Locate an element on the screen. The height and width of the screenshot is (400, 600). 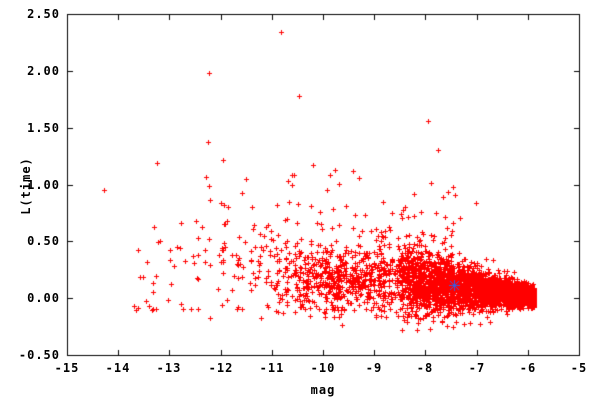
x-tick-label: -8 is located at coordinates (425, 368).